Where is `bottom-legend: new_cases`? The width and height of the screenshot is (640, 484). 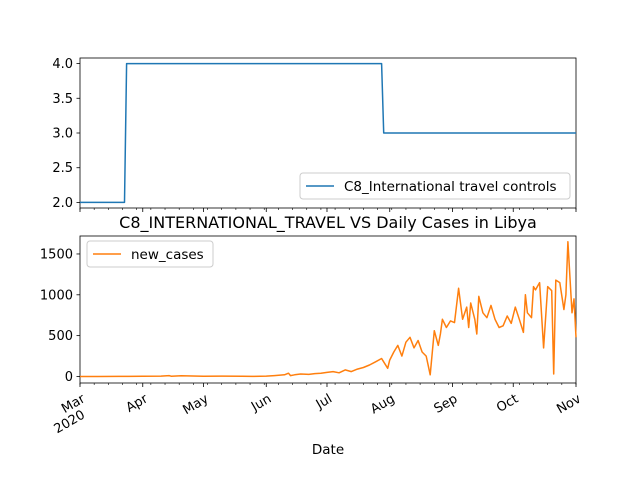
bottom-legend: new_cases is located at coordinates (150, 254).